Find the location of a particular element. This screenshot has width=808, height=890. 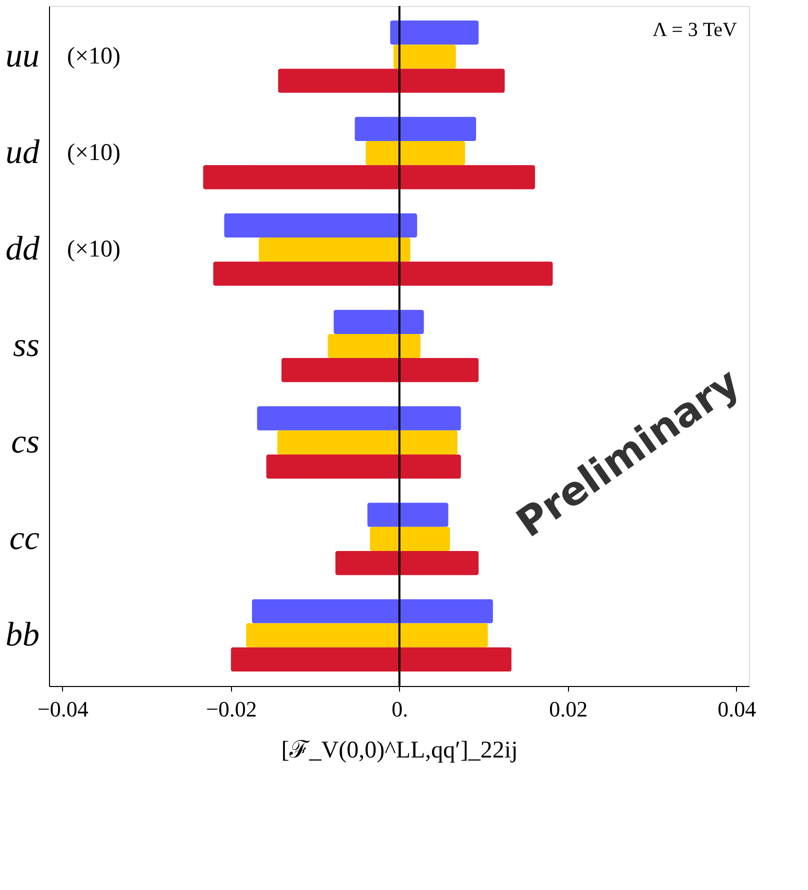

x-tick-label: −0.04 is located at coordinates (63, 709).